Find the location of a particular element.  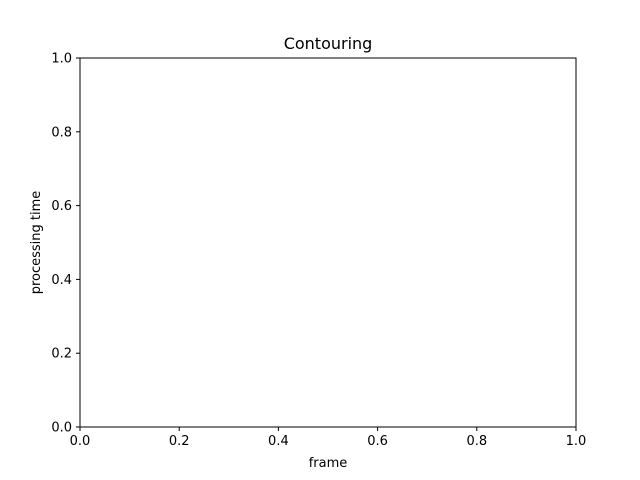

y-axis-ticks: 0.0 0.2 0.4 0.6 0.8 1.0 is located at coordinates (65, 244).